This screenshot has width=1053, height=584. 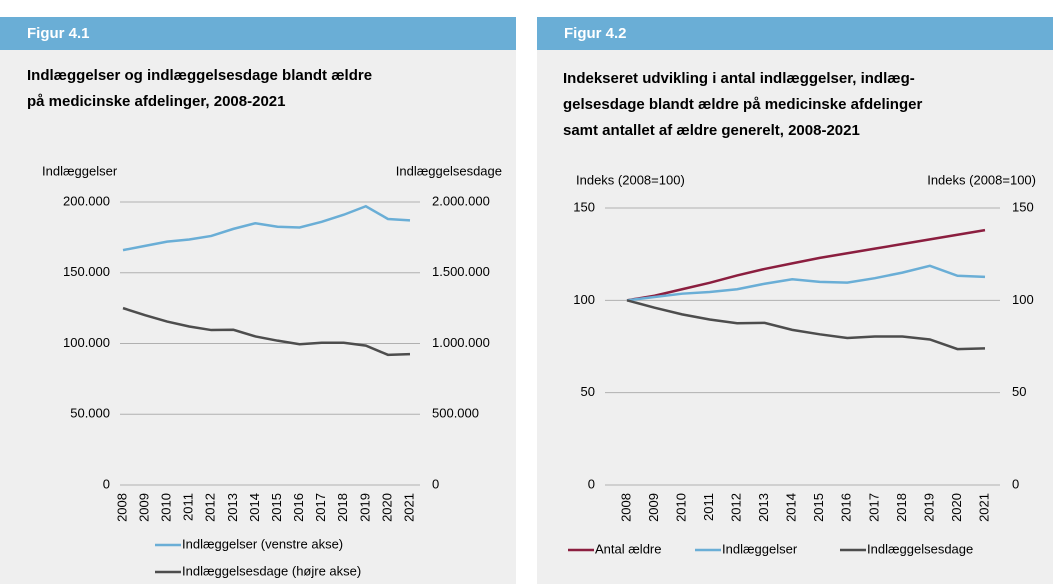 What do you see at coordinates (156, 101) in the screenshot?
I see `chart-title: på medicinske afdelinger, 2008-2021` at bounding box center [156, 101].